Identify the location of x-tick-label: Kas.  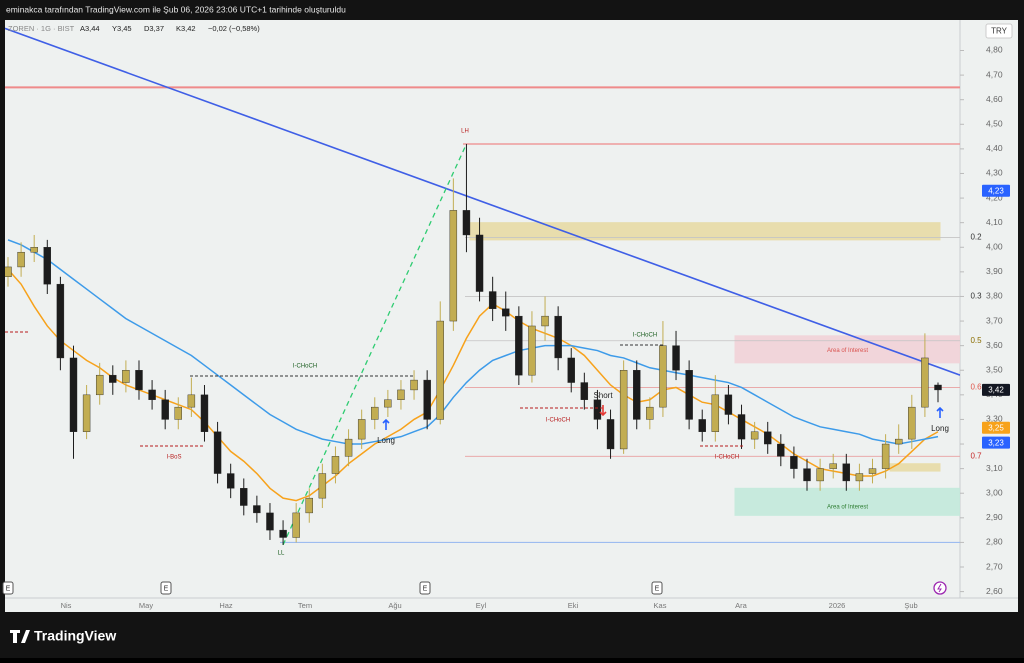
(660, 605).